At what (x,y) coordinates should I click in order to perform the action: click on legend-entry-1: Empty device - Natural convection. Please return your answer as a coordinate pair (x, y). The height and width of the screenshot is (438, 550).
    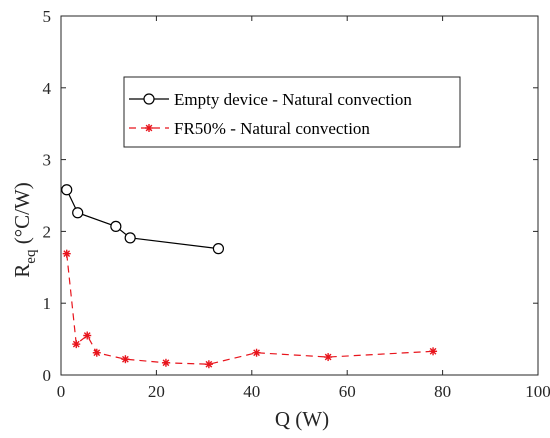
    Looking at the image, I should click on (270, 99).